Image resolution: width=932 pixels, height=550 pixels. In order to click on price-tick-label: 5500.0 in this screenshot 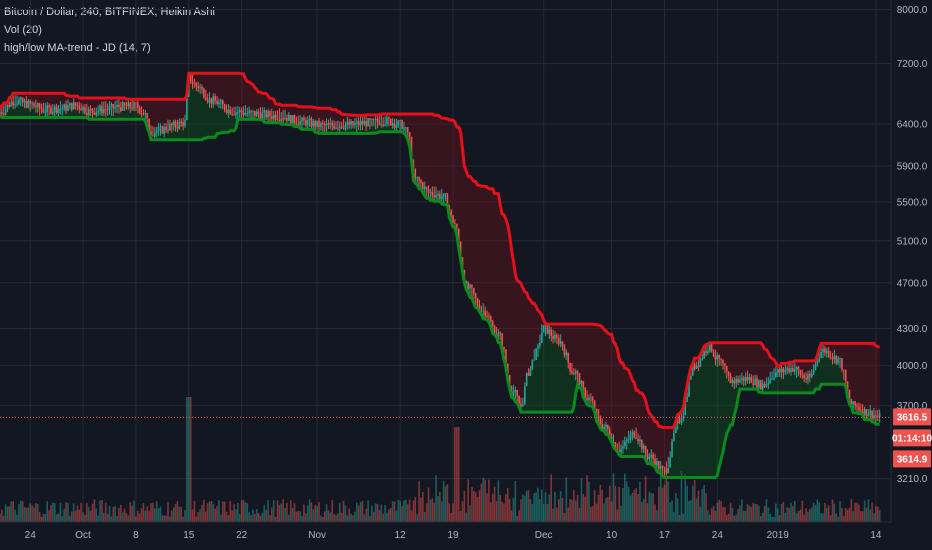, I will do `click(912, 203)`.